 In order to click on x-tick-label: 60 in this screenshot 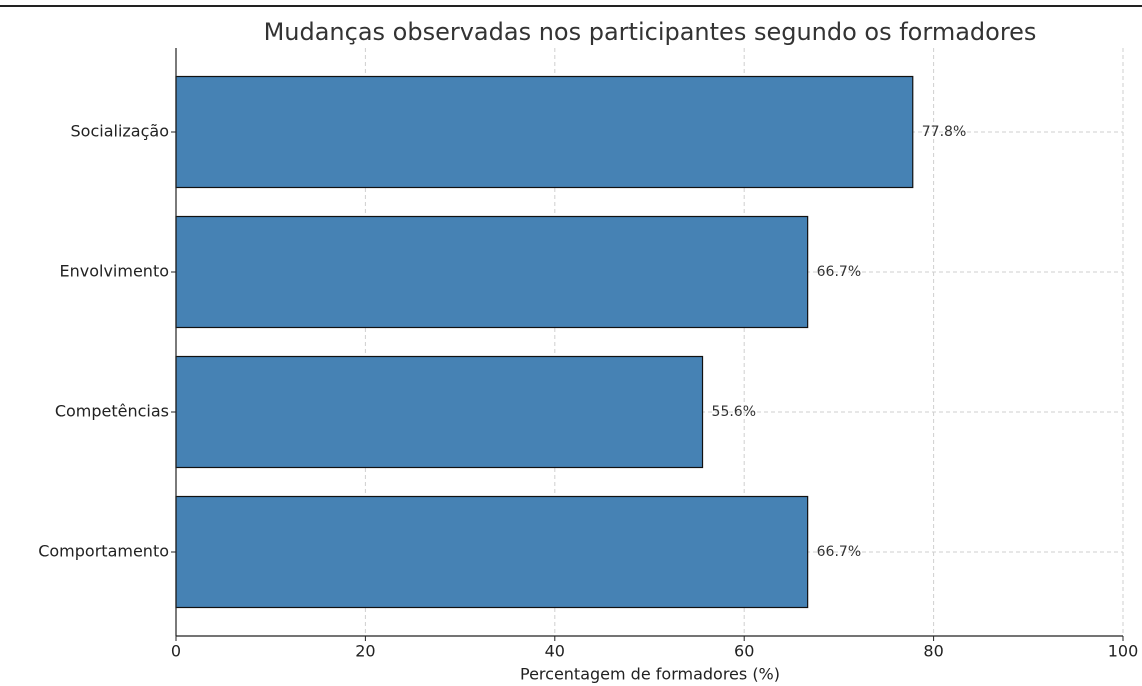, I will do `click(744, 651)`.